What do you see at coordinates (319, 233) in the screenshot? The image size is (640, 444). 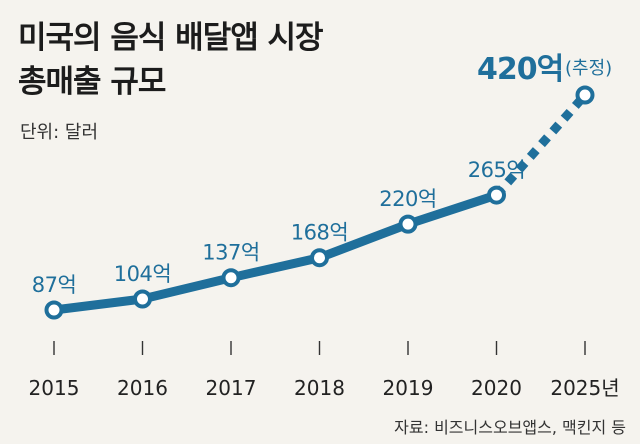 I see `data-label: 168억` at bounding box center [319, 233].